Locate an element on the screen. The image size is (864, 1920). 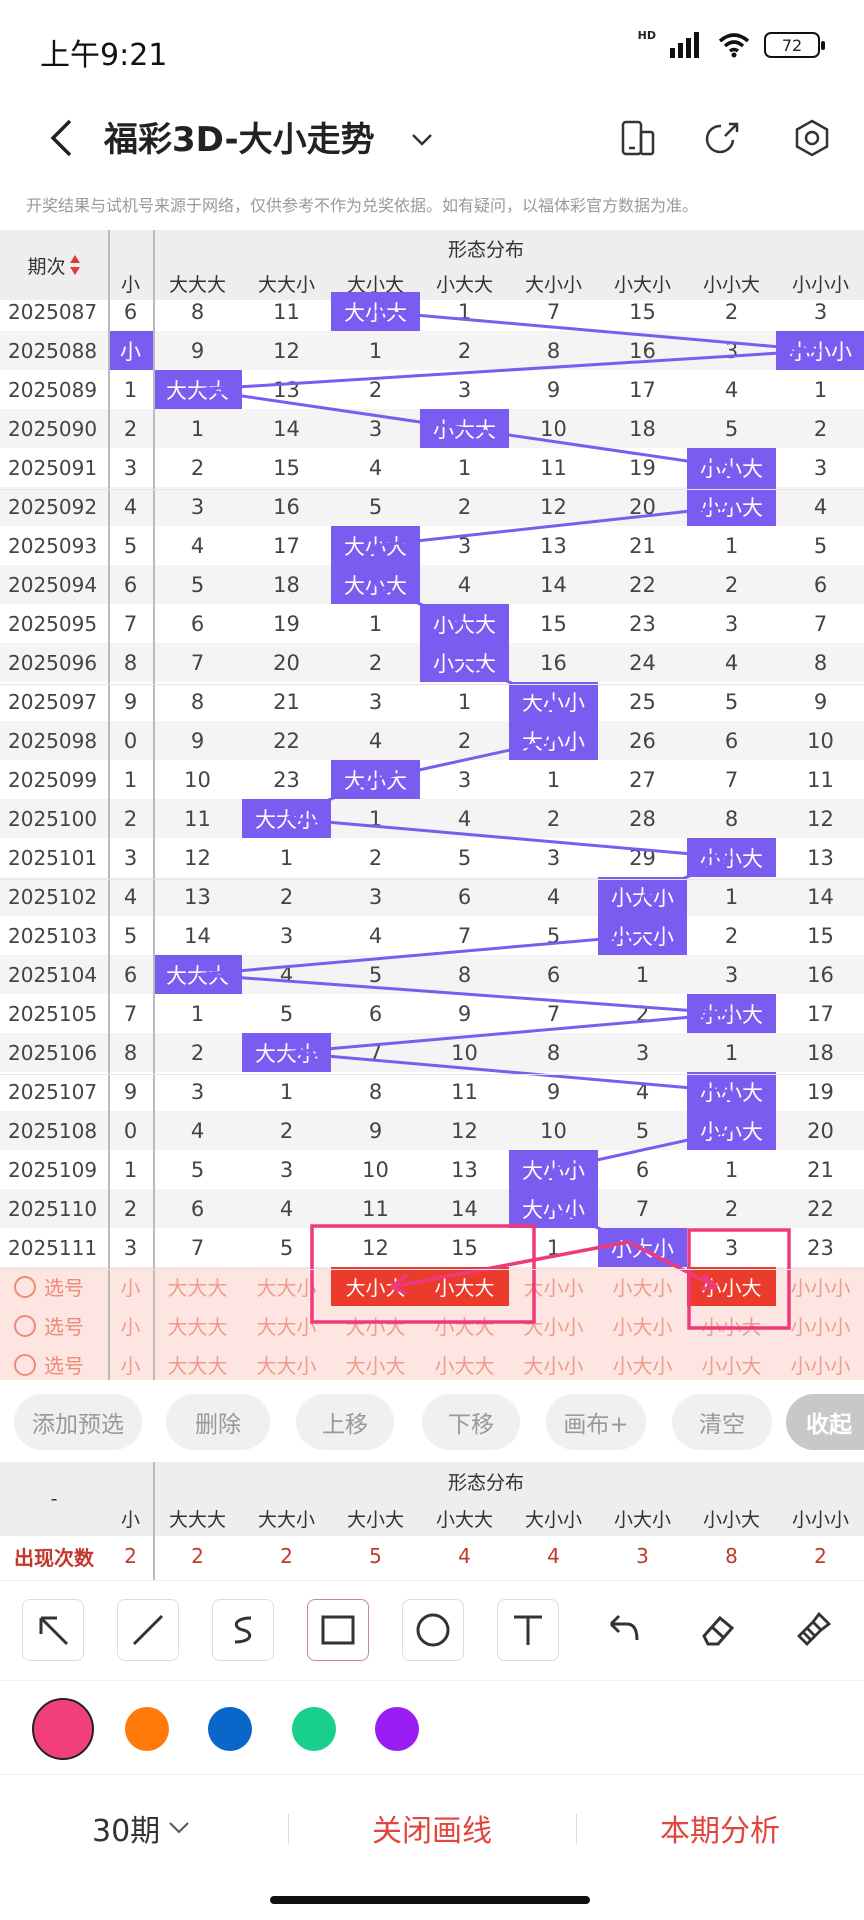
hit-cell: 大小大 is located at coordinates (375, 545).